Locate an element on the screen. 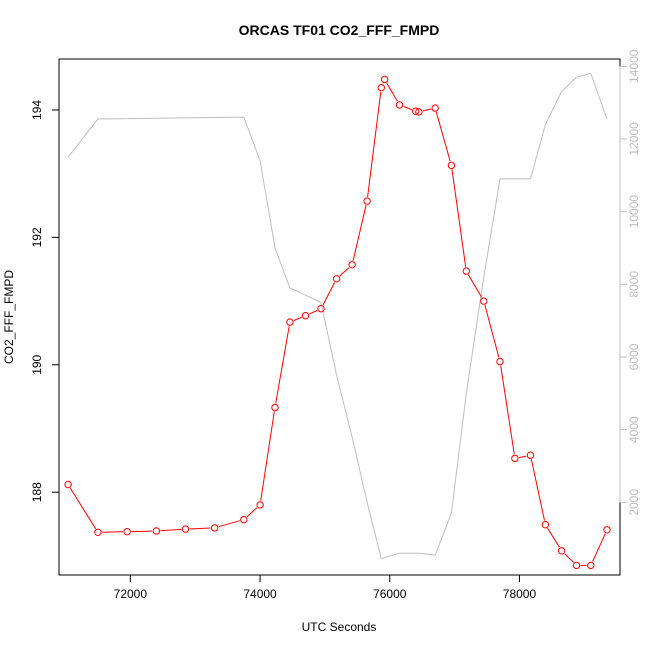 The height and width of the screenshot is (650, 650). y-tick-left-label: 190 is located at coordinates (37, 364).